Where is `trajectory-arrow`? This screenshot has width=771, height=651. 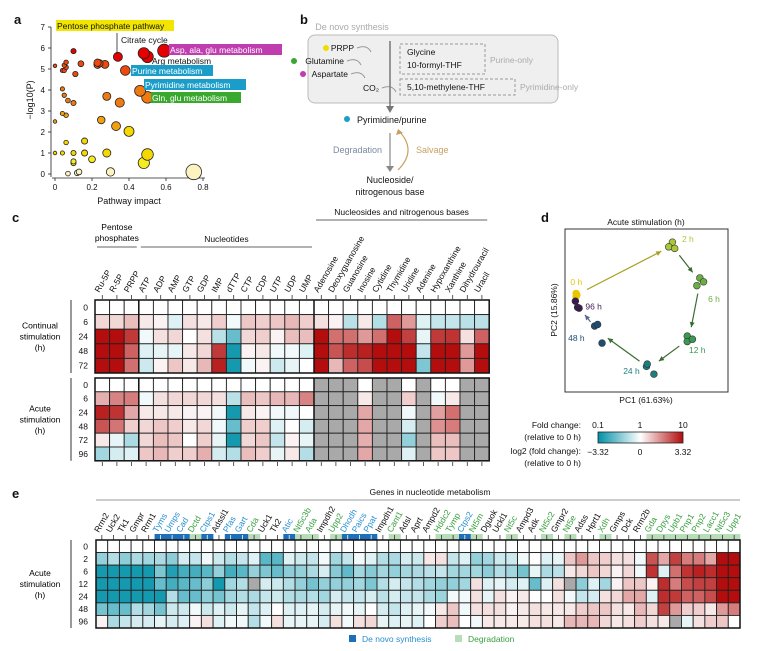
trajectory-arrow is located at coordinates (623, 349).